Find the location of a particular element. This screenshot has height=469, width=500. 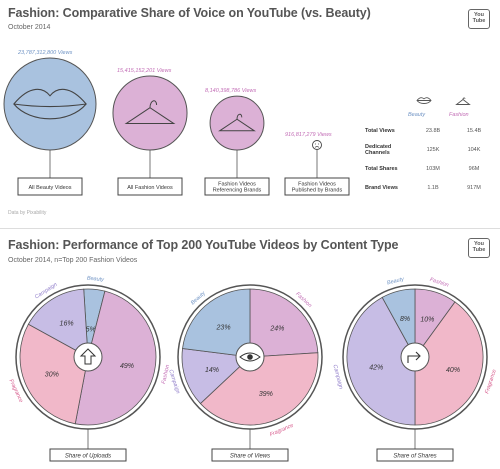

youtube-logo-icon: You Tube is located at coordinates (479, 19).